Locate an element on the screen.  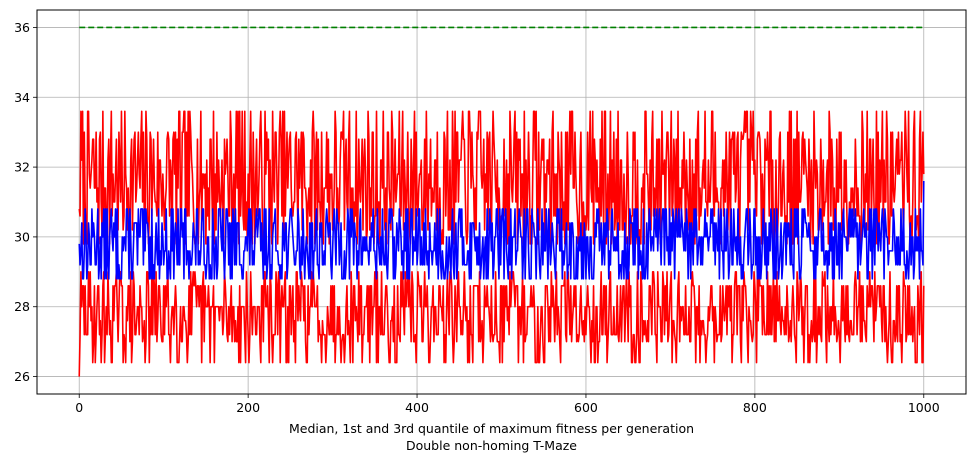
y-tick-label: 32 is located at coordinates (22, 167).